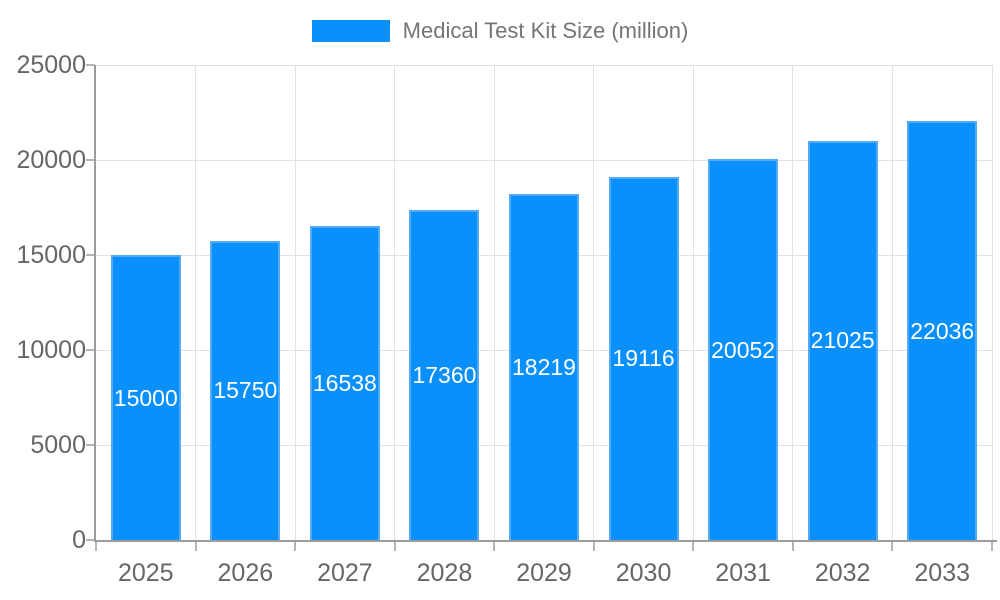 The image size is (1000, 600). I want to click on bar-value-label: 21025, so click(842, 340).